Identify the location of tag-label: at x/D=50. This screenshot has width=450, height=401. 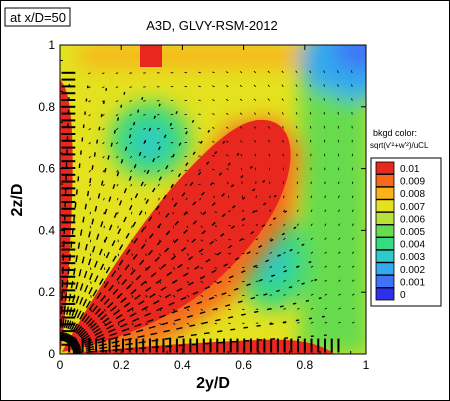
(38, 17).